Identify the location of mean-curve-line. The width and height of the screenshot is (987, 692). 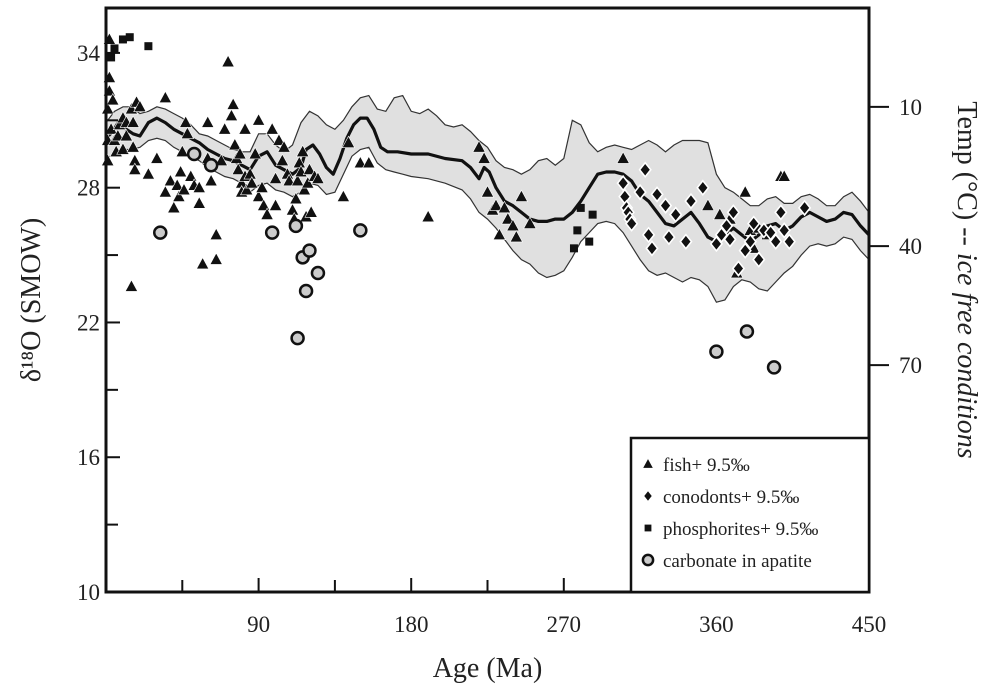
(487, 180).